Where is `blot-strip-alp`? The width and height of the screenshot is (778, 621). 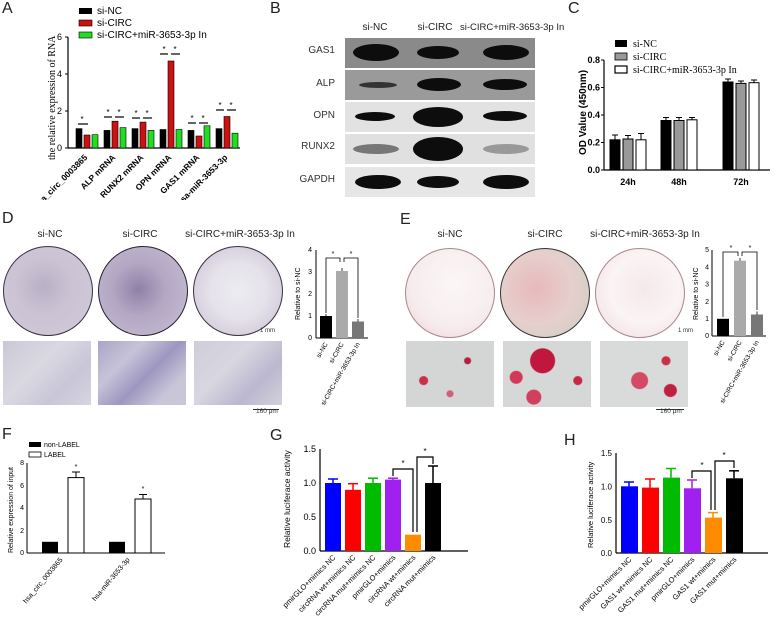 blot-strip-alp is located at coordinates (440, 85).